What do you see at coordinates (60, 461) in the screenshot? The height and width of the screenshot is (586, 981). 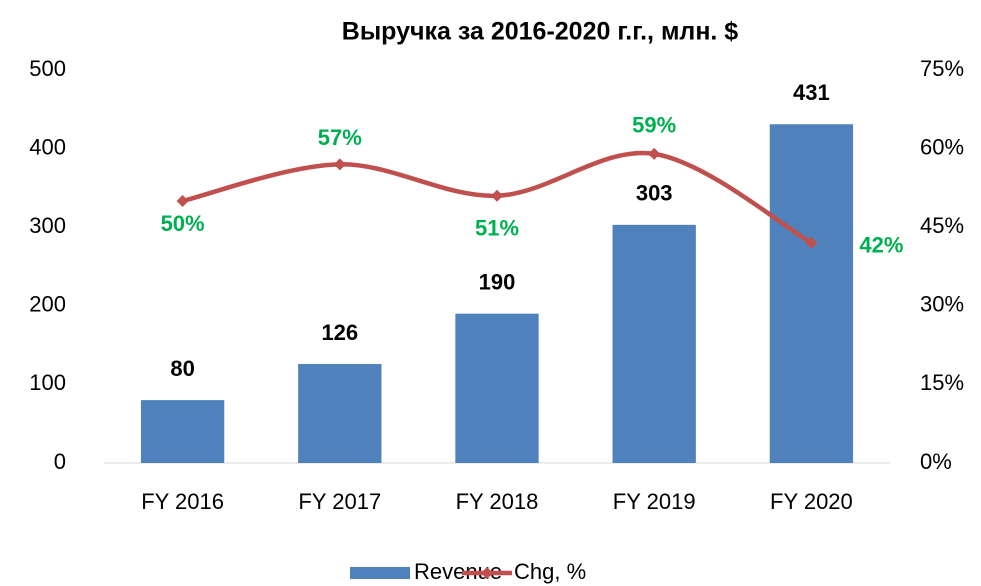 I see `y-tick-label: 0` at bounding box center [60, 461].